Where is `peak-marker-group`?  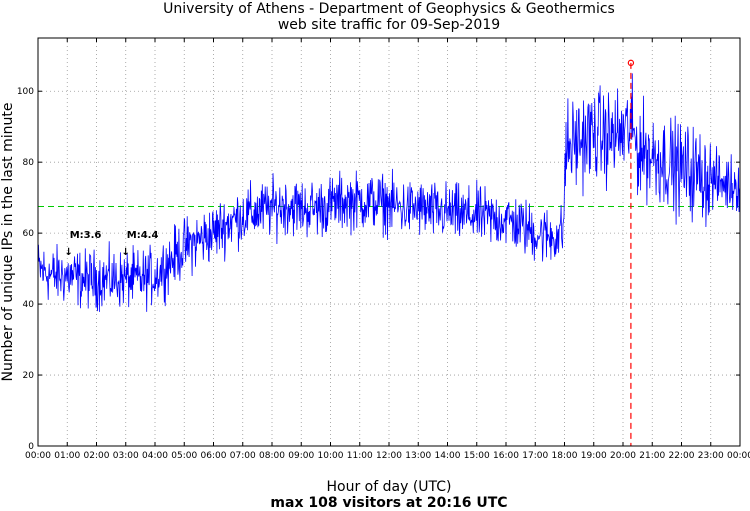
peak-marker-group is located at coordinates (631, 252).